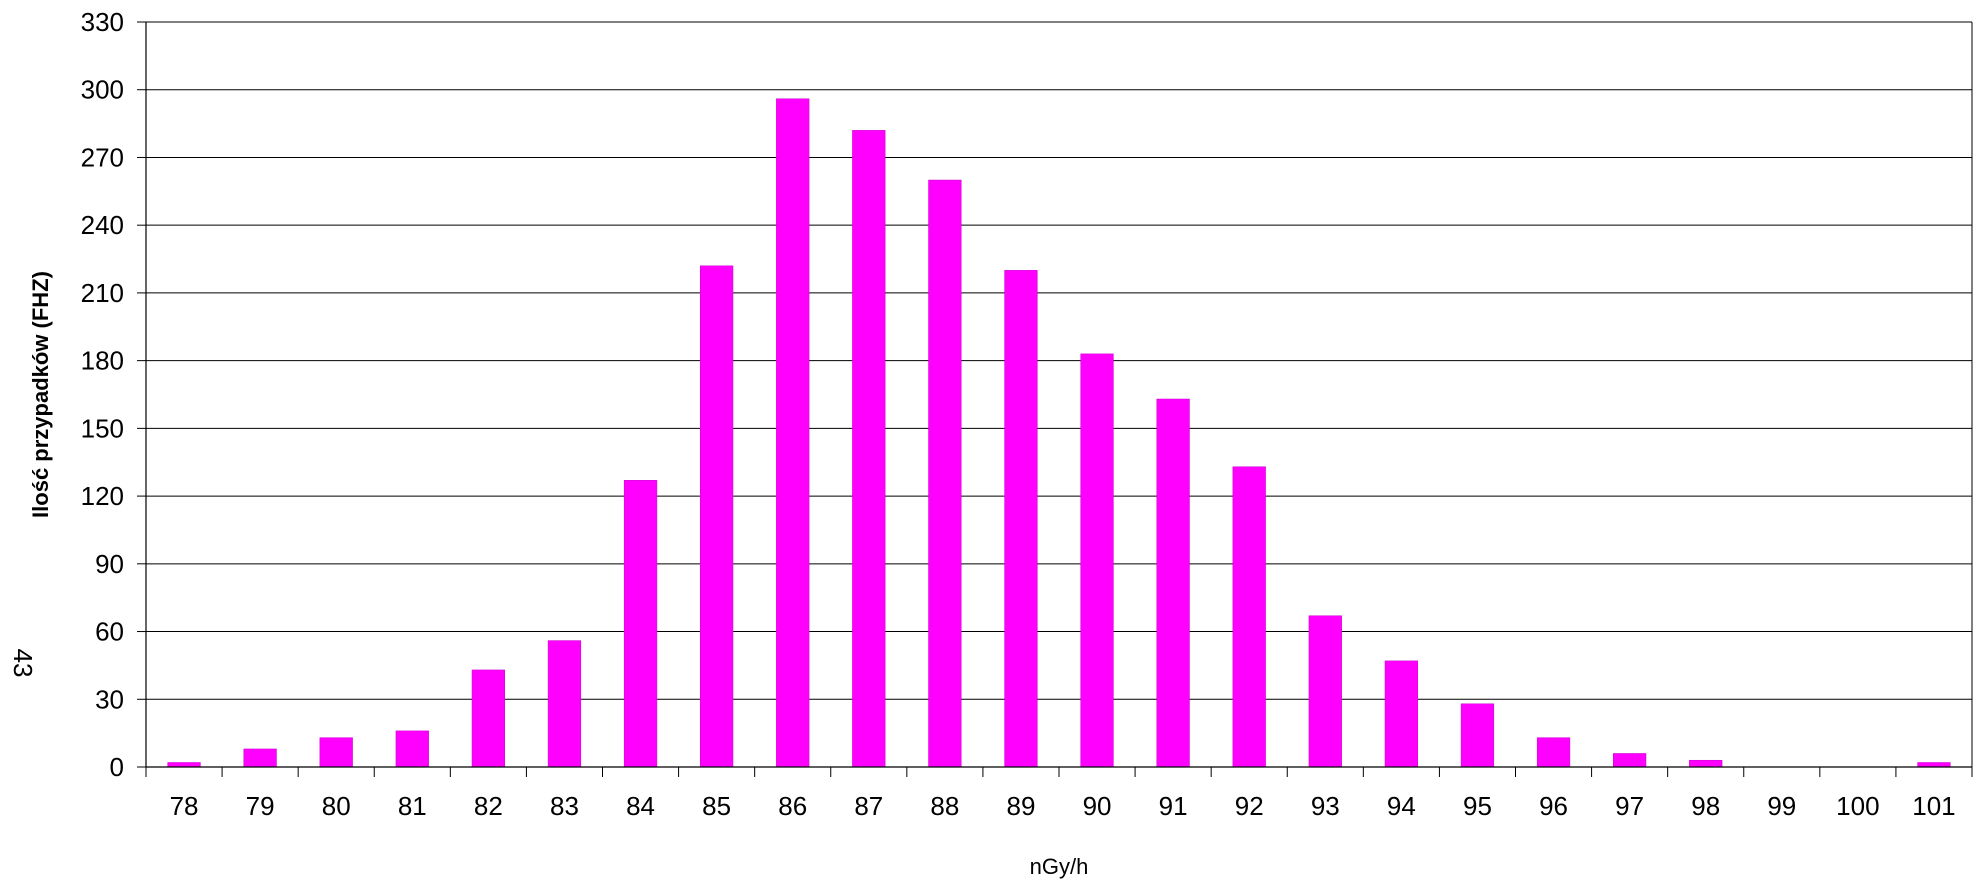  What do you see at coordinates (1629, 806) in the screenshot?
I see `x-tick-label: 97` at bounding box center [1629, 806].